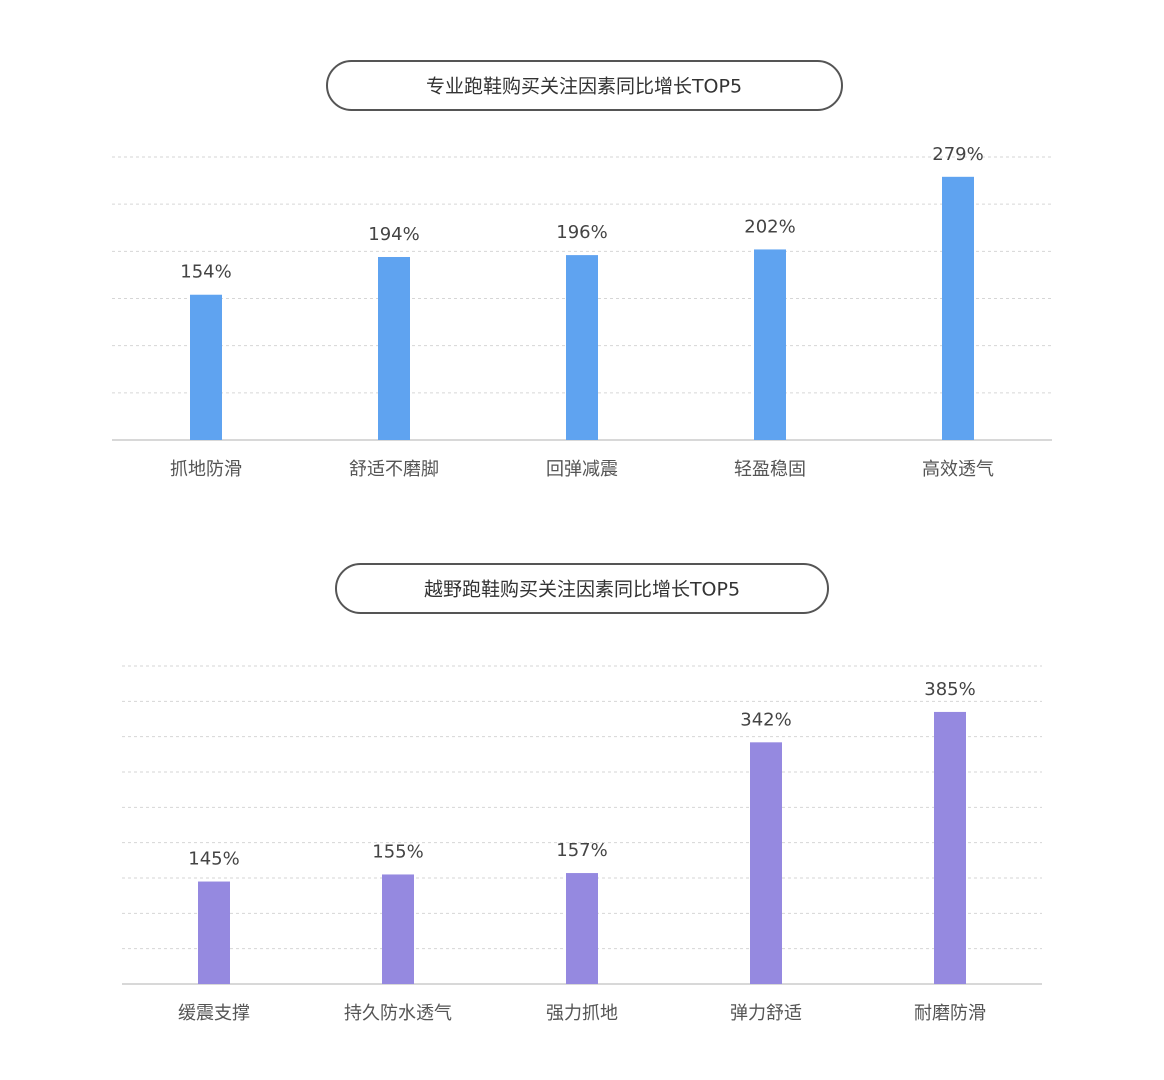 Image resolution: width=1164 pixels, height=1080 pixels. I want to click on x-tick-label: 抓地防滑, so click(206, 469).